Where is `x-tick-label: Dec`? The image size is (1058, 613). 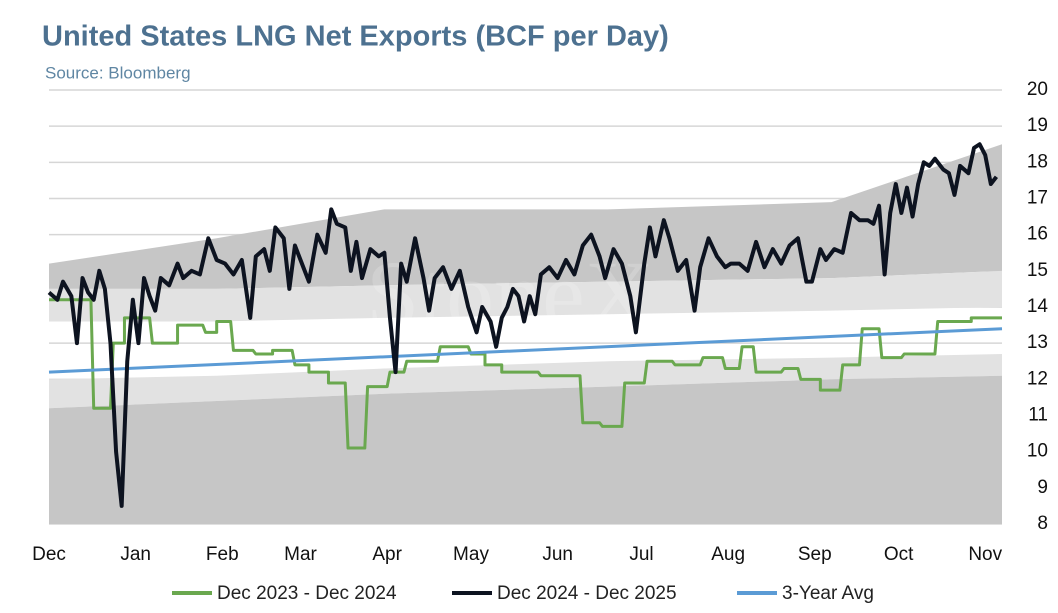 x-tick-label: Dec is located at coordinates (49, 554).